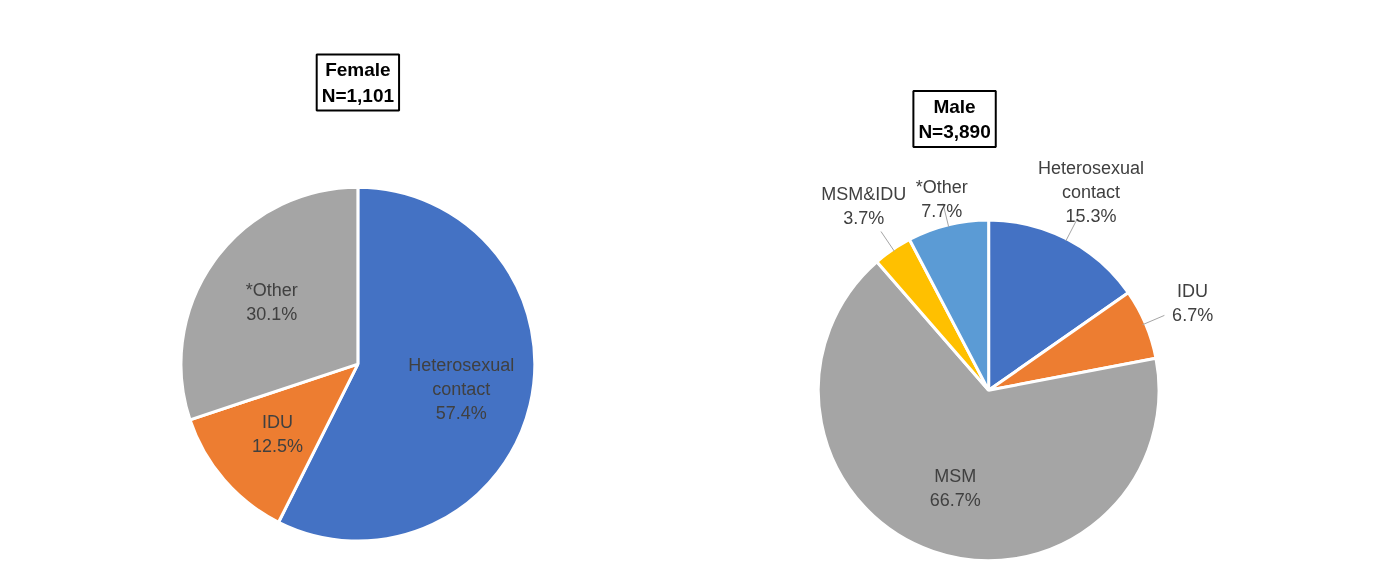  What do you see at coordinates (864, 218) in the screenshot?
I see `data-label: 3.7%` at bounding box center [864, 218].